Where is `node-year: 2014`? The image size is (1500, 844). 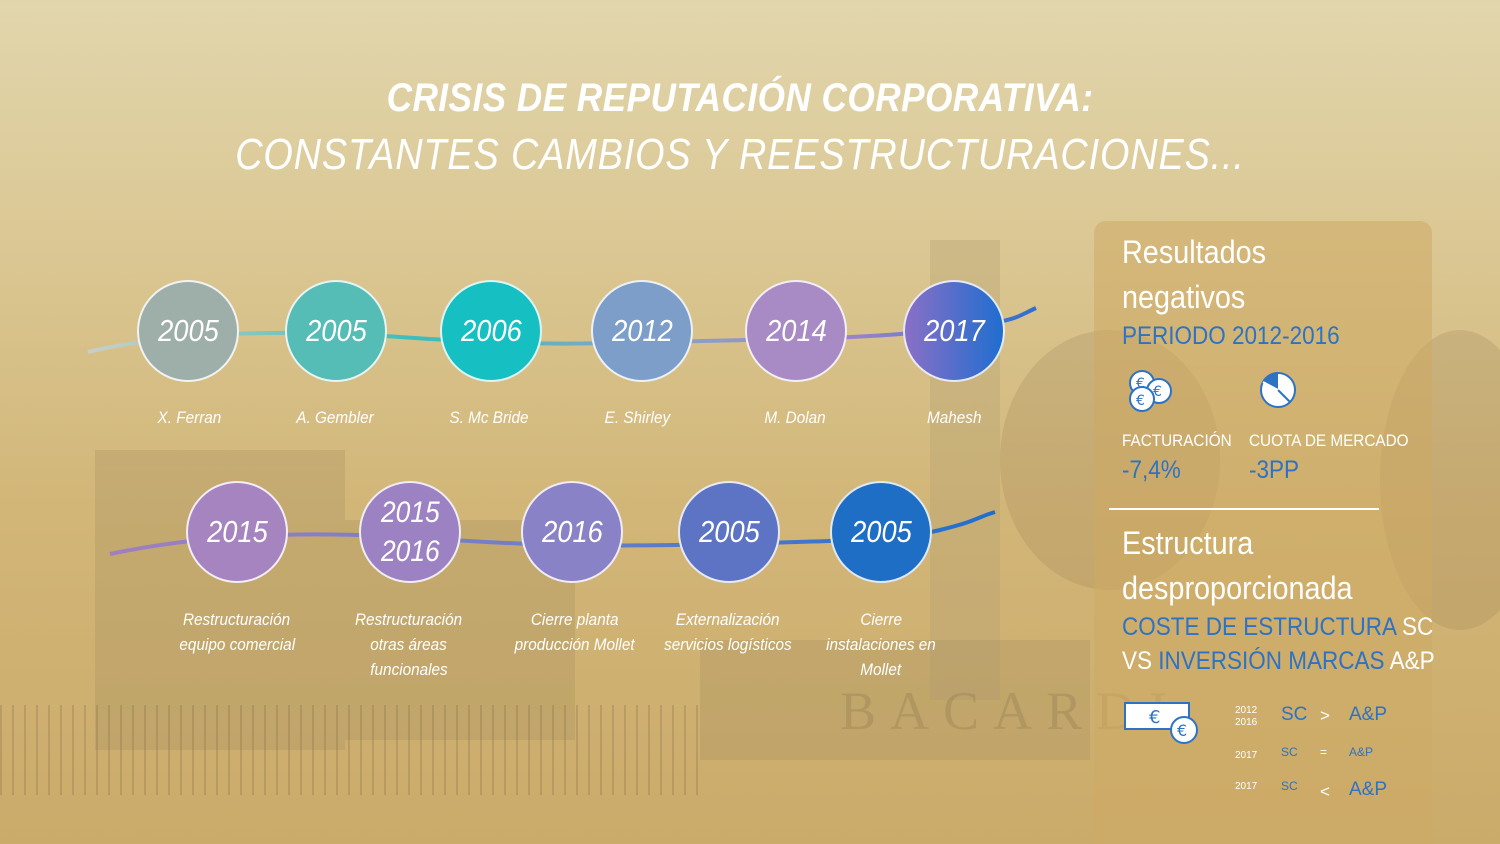 node-year: 2014 is located at coordinates (796, 330).